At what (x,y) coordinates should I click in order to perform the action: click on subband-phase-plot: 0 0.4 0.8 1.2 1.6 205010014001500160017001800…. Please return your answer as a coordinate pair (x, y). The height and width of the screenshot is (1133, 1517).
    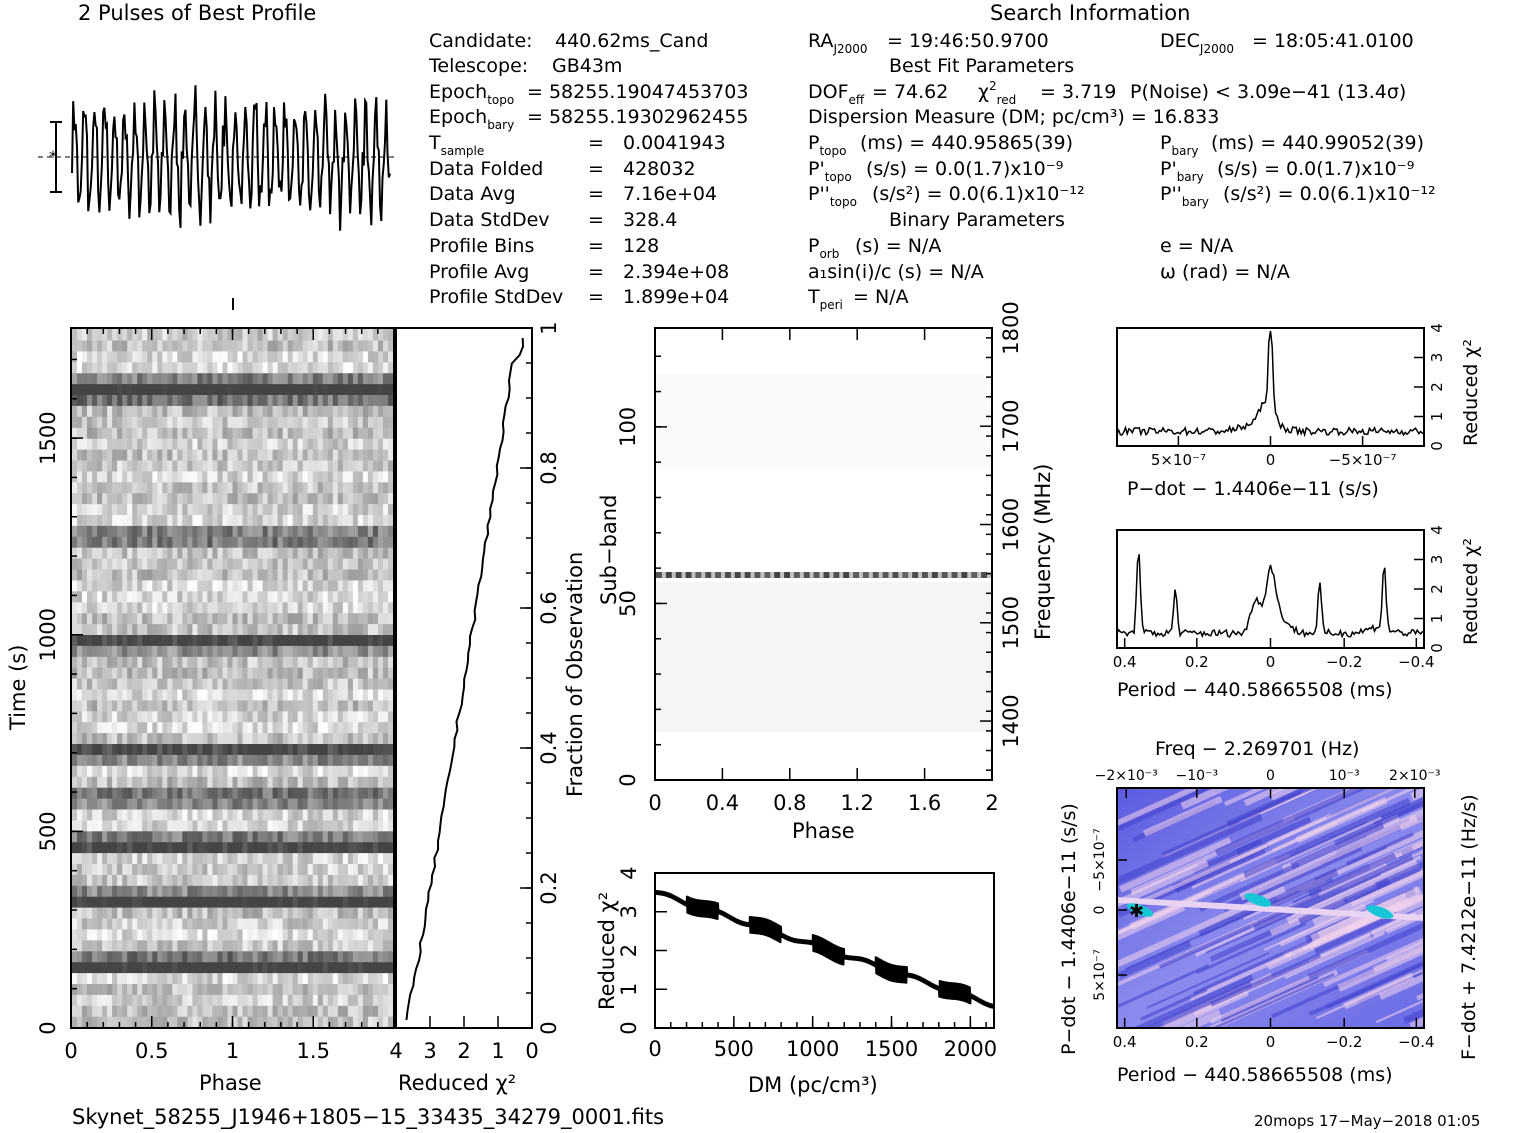
    Looking at the image, I should click on (826, 572).